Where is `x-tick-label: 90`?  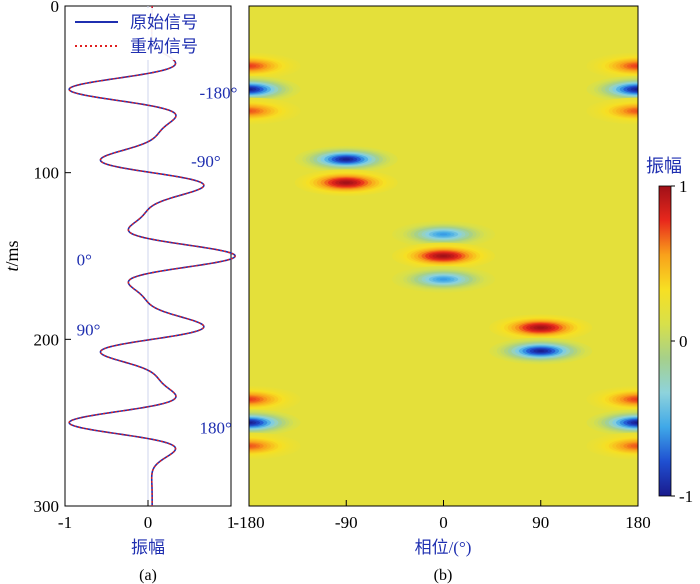
x-tick-label: 90 is located at coordinates (540, 522).